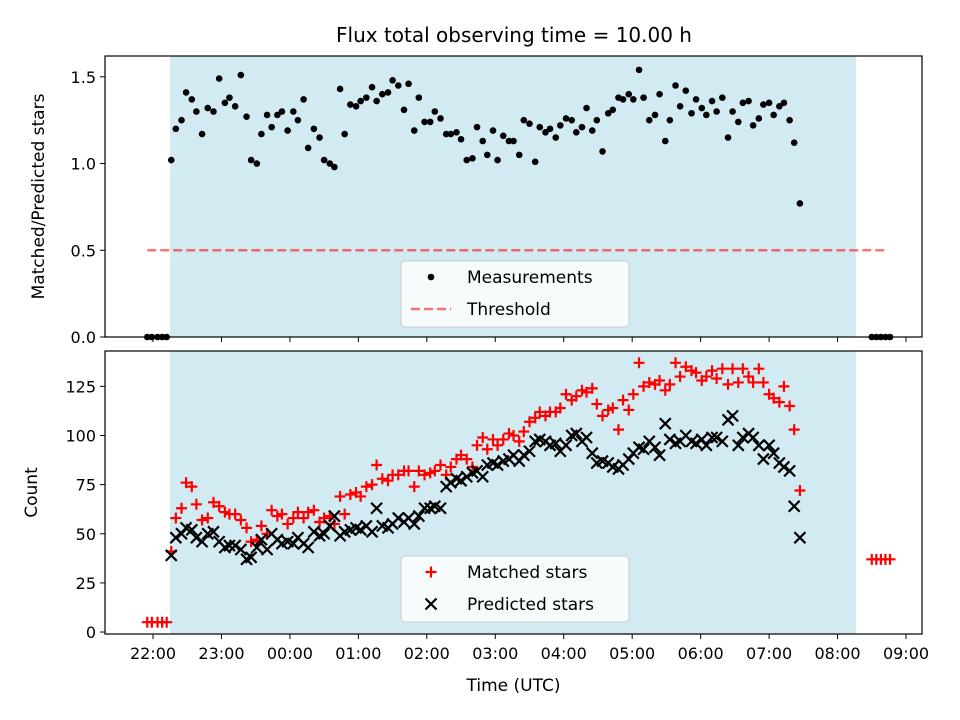  Describe the element at coordinates (83, 250) in the screenshot. I see `y-tick-label: 0.5` at that location.